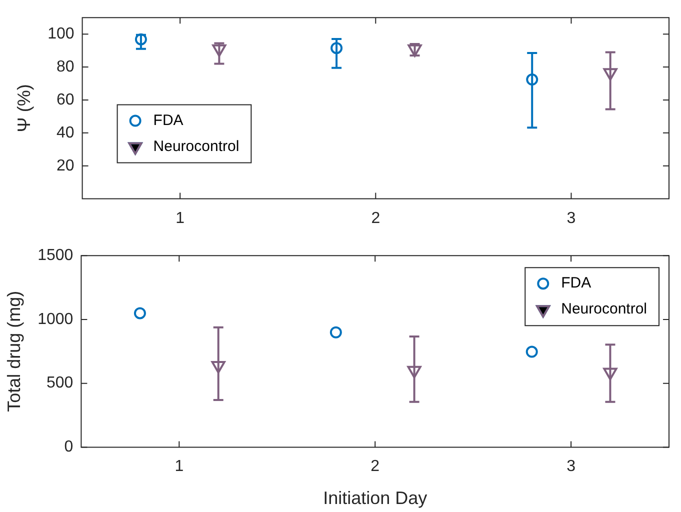  What do you see at coordinates (56, 255) in the screenshot?
I see `y-tick-label: 1500` at bounding box center [56, 255].